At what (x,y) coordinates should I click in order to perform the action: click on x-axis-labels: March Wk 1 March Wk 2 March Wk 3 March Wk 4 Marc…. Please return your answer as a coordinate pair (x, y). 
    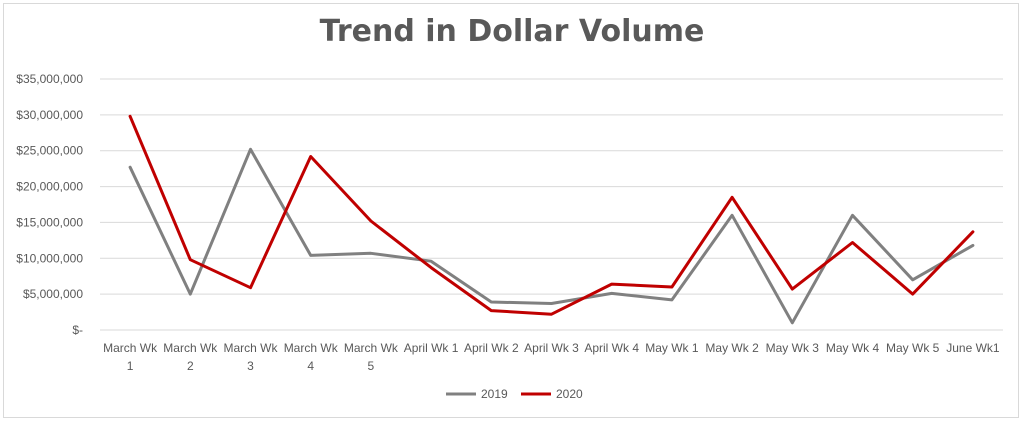
    Looking at the image, I should click on (551, 357).